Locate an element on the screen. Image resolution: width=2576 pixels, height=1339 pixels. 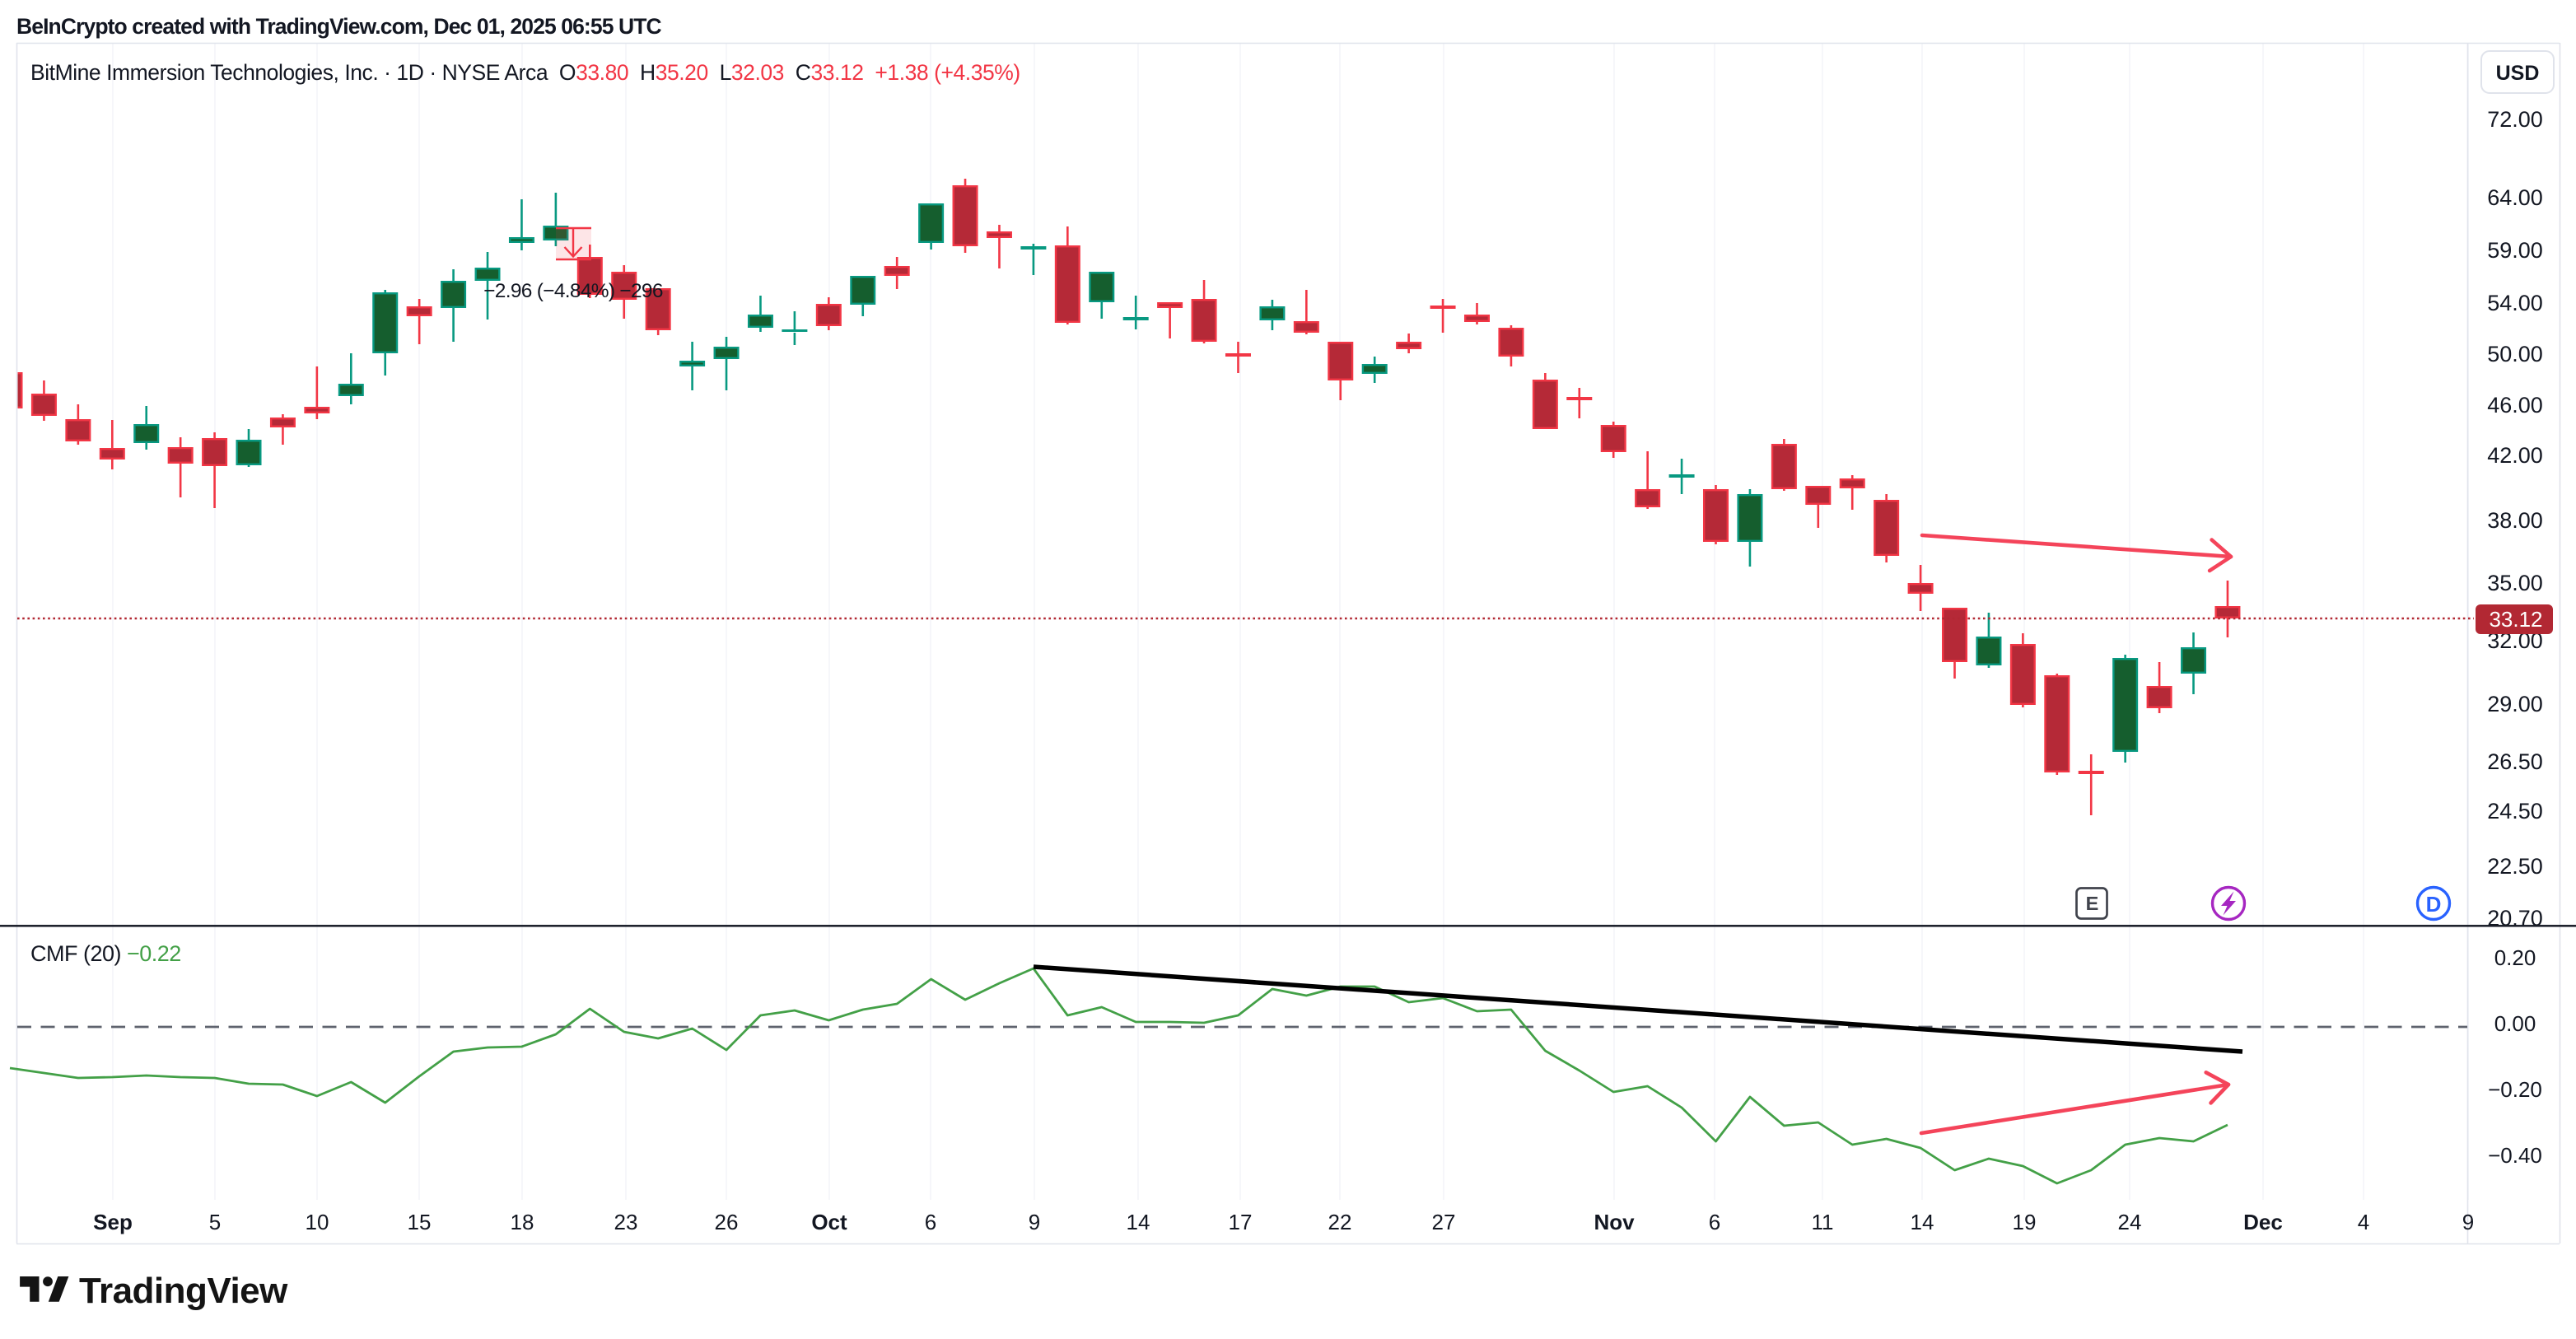
svg-text: 22 is located at coordinates (1340, 1222).